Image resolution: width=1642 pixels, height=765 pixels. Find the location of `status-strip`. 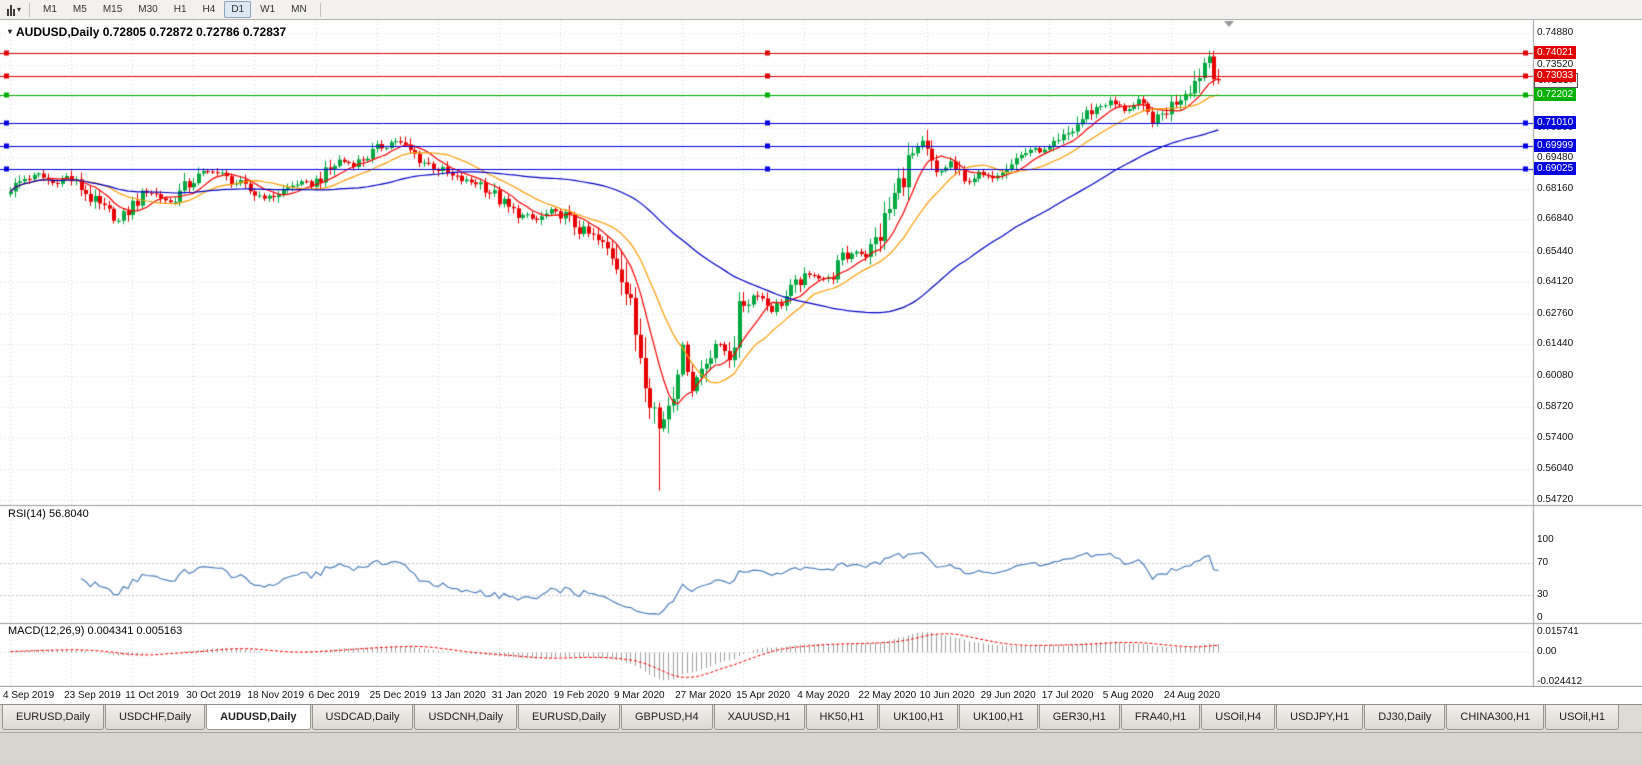

status-strip is located at coordinates (821, 749).